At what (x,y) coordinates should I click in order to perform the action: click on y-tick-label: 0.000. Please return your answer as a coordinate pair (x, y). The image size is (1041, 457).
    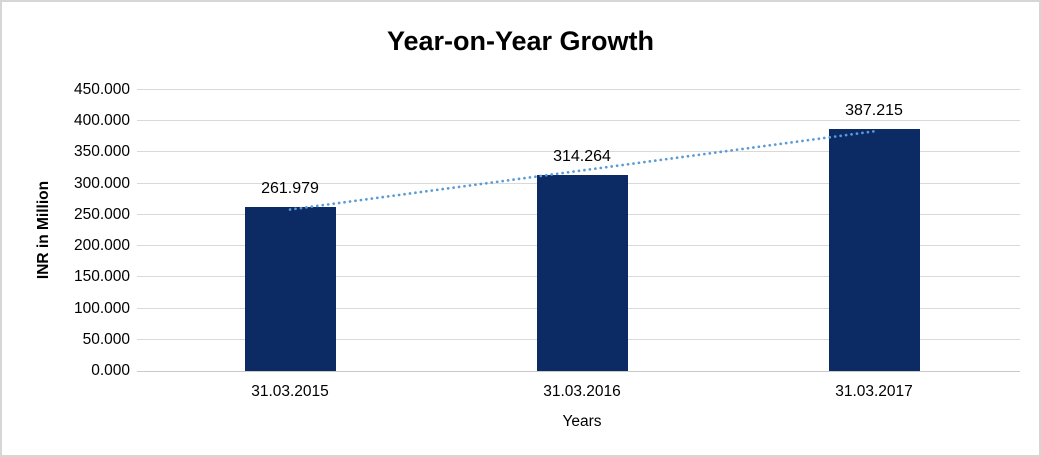
    Looking at the image, I should click on (110, 370).